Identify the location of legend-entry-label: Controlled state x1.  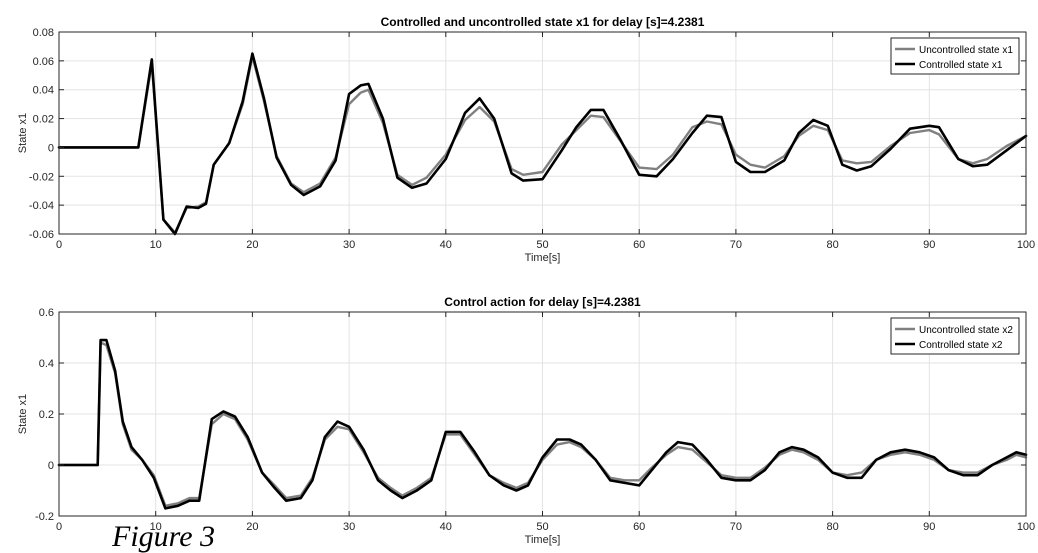
(961, 65).